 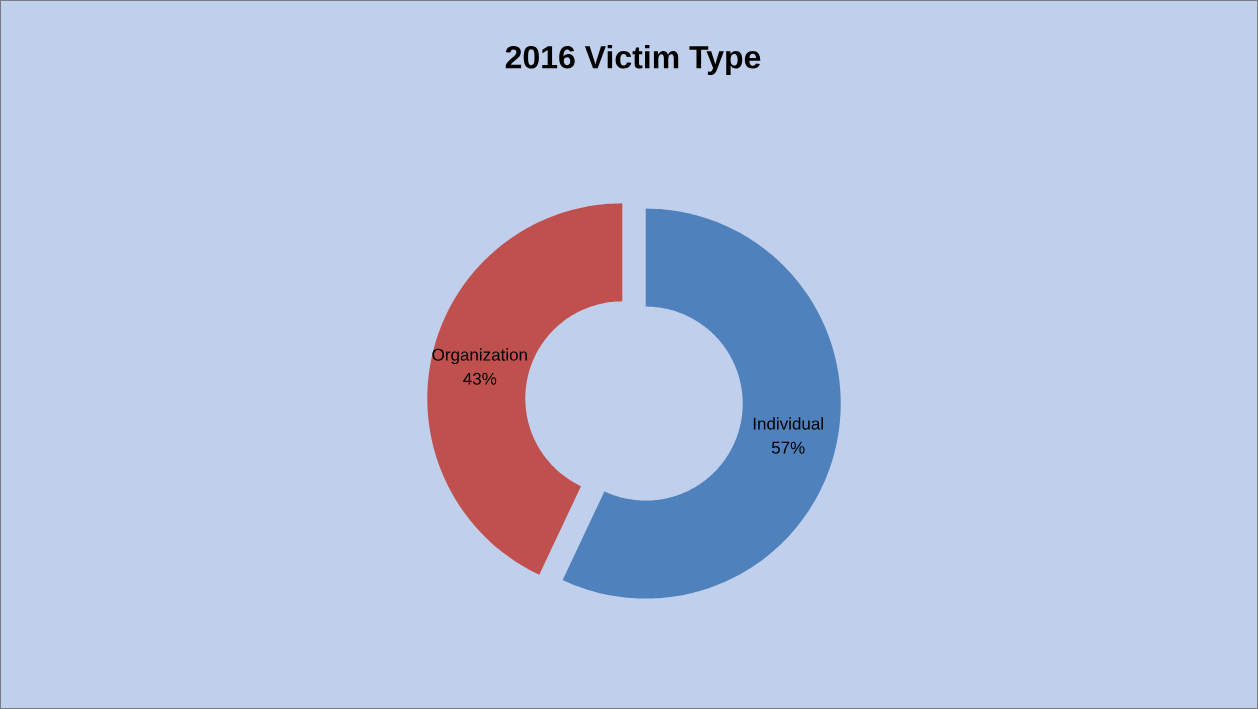 I want to click on slice-label: Individual, so click(x=788, y=423).